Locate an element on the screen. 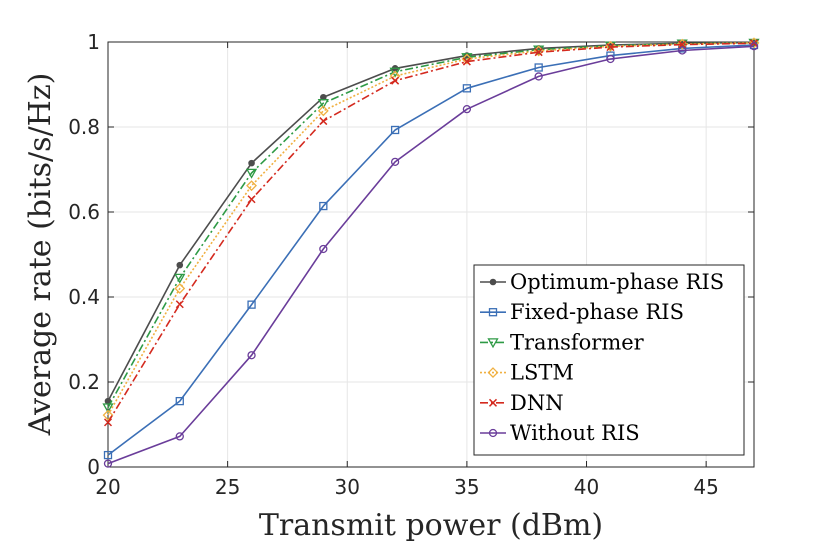  legend-entry: Optimum-phase RIS is located at coordinates (602, 282).